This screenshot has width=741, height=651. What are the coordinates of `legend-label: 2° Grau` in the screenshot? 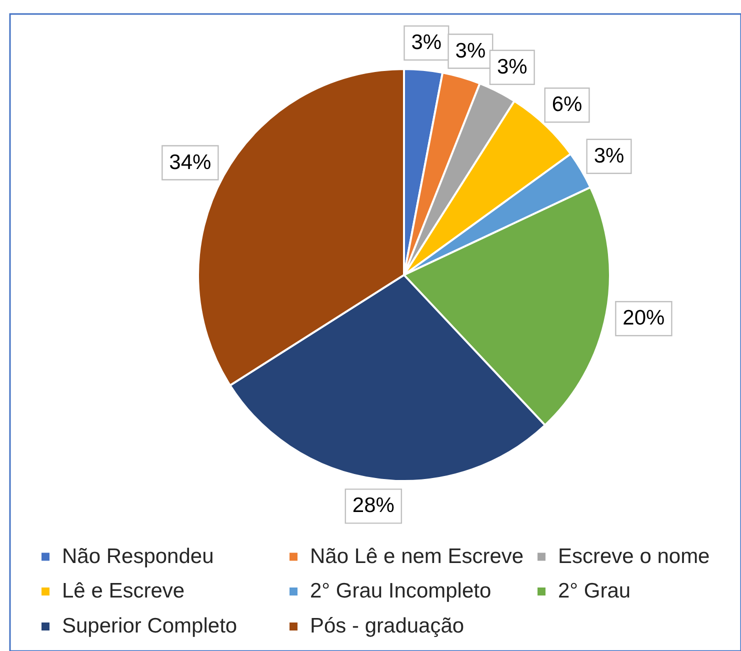 It's located at (594, 591).